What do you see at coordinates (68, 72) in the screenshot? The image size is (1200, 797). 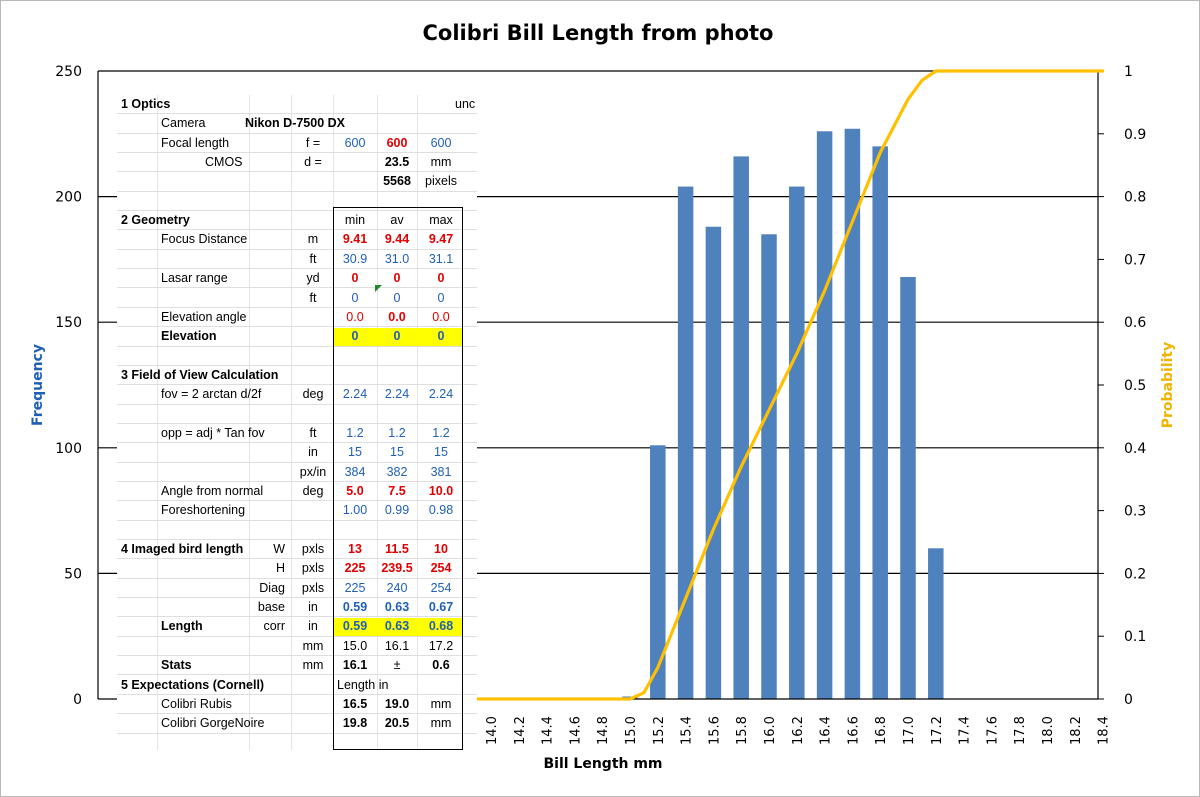 I see `y-tick-label: 250` at bounding box center [68, 72].